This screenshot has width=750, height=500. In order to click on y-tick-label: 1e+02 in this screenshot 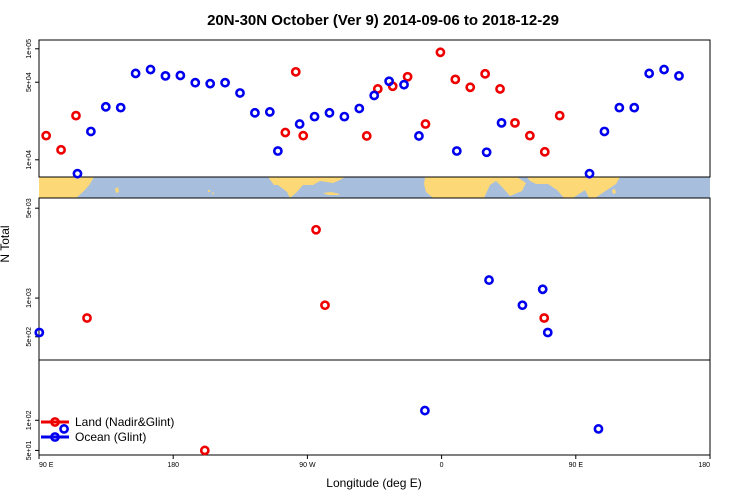, I will do `click(29, 420)`.